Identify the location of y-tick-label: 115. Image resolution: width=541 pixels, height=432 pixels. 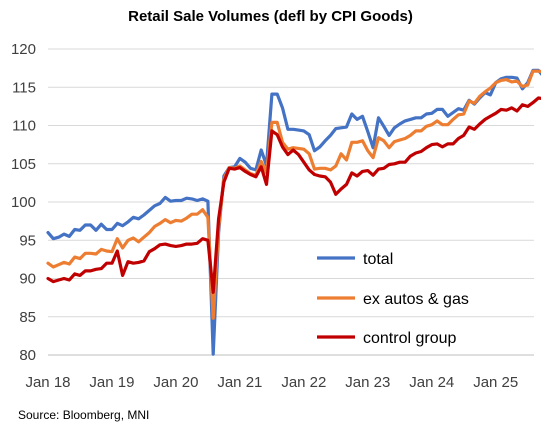
(24, 87).